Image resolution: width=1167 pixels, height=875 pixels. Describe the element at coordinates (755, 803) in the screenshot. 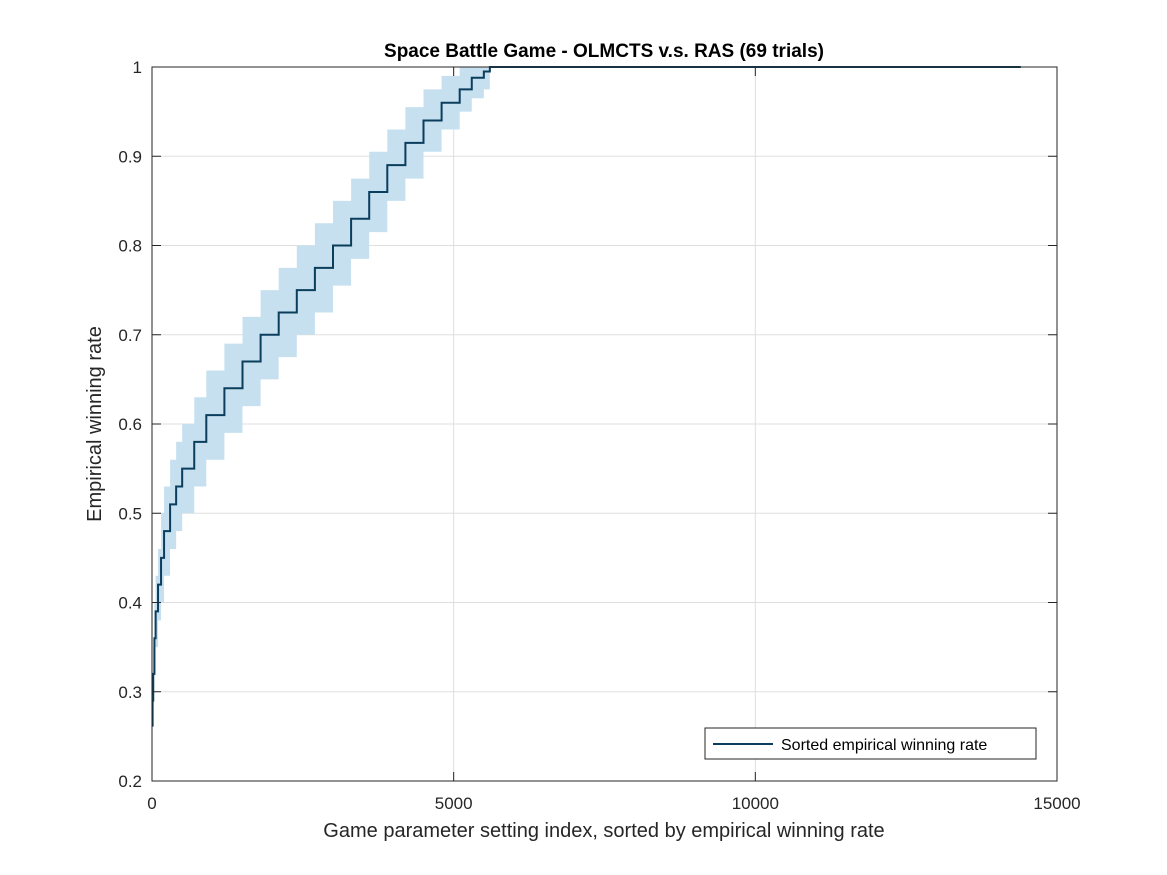

I see `x-tick-label: 10000` at that location.